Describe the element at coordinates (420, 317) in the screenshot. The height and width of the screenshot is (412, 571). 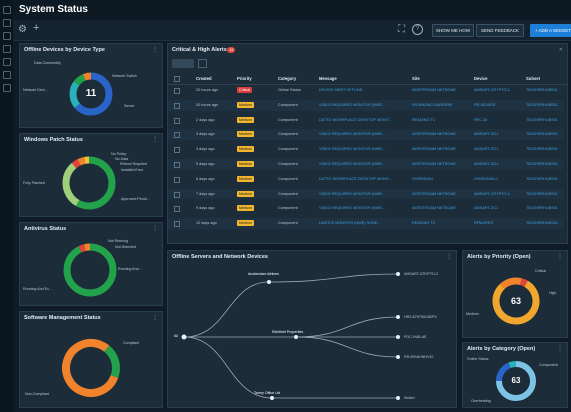
I see `tree-device-label: HRS-67979UU80PX` at that location.